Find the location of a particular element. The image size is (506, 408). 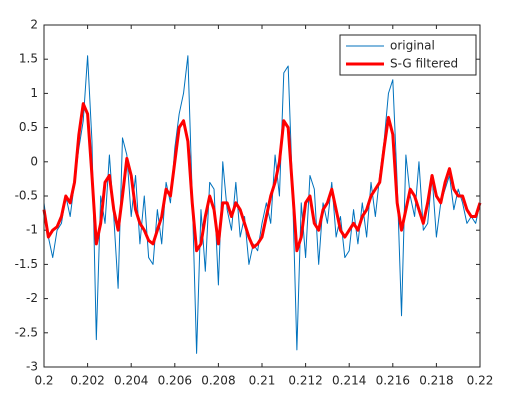

x-tick-label: 0.216 is located at coordinates (393, 381).